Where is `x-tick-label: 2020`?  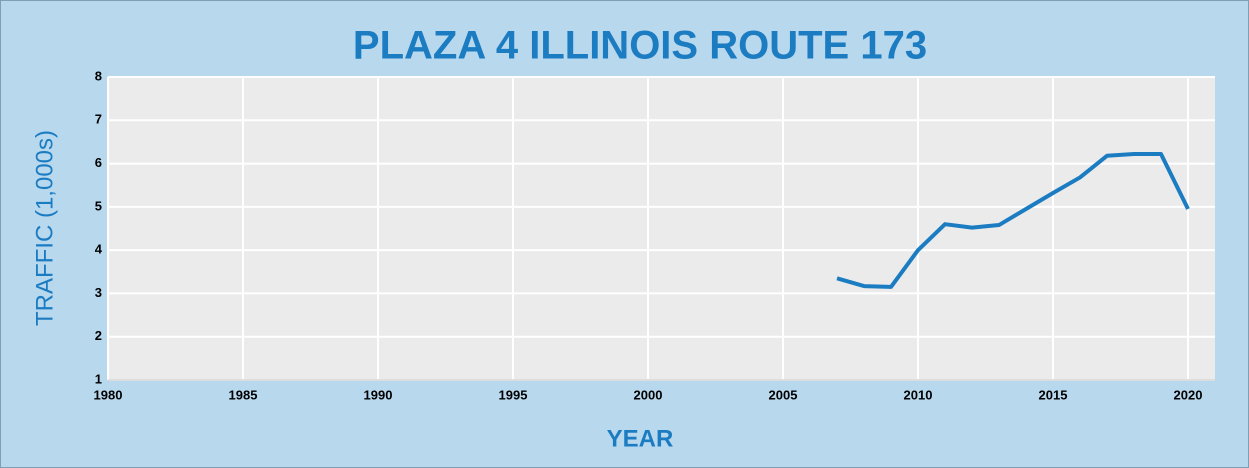 x-tick-label: 2020 is located at coordinates (1188, 394).